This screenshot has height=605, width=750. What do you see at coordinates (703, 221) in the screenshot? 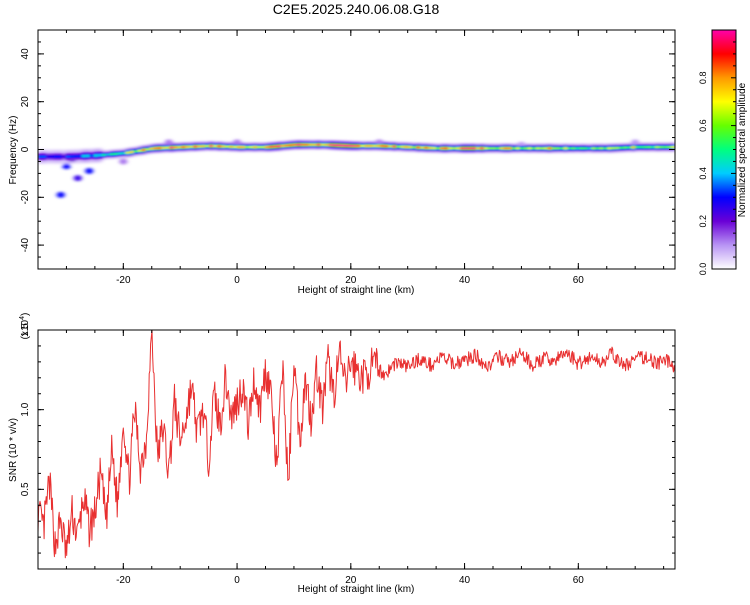
I see `colorbar-tick-label: 0.2` at bounding box center [703, 221].